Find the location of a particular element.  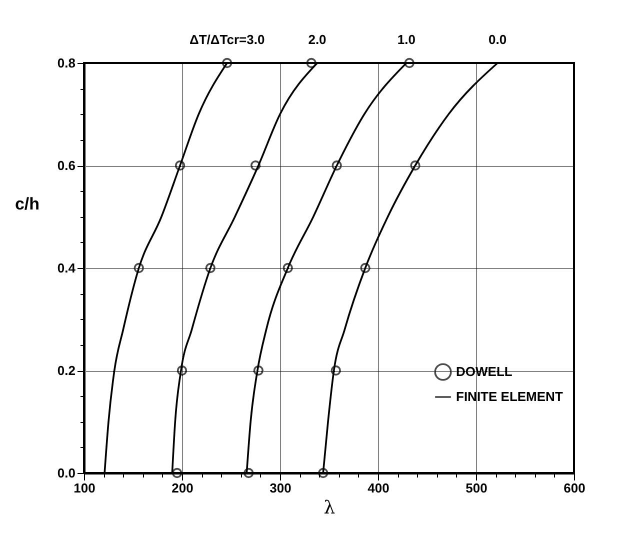

x-tick-label: 100 is located at coordinates (85, 488).